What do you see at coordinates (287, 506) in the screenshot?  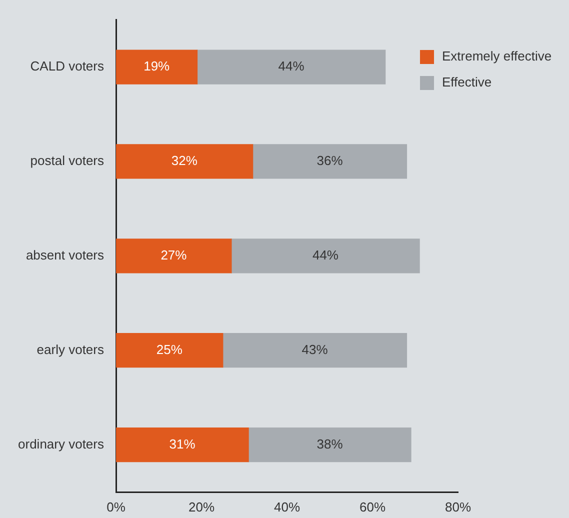 I see `x-tick-label: 40%` at bounding box center [287, 506].